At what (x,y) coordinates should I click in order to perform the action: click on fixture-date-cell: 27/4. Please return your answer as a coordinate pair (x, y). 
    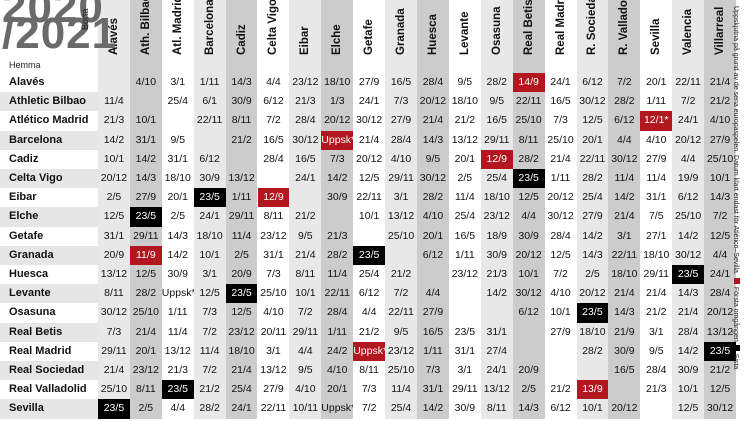
    Looking at the image, I should click on (496, 351).